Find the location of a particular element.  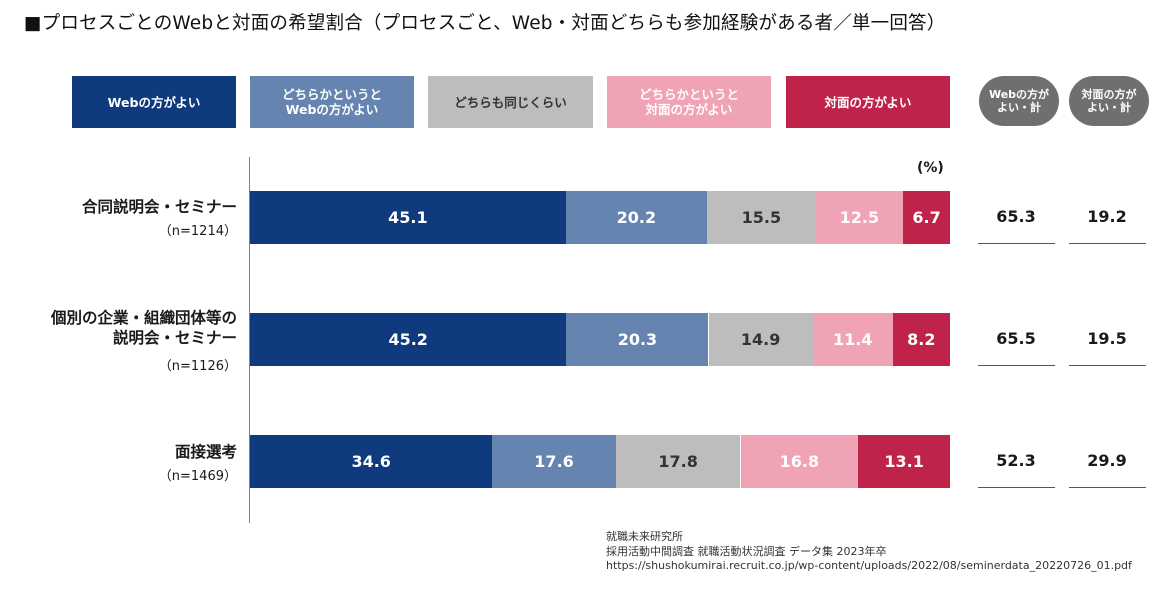

bar-value-label: 13.1 is located at coordinates (904, 461).